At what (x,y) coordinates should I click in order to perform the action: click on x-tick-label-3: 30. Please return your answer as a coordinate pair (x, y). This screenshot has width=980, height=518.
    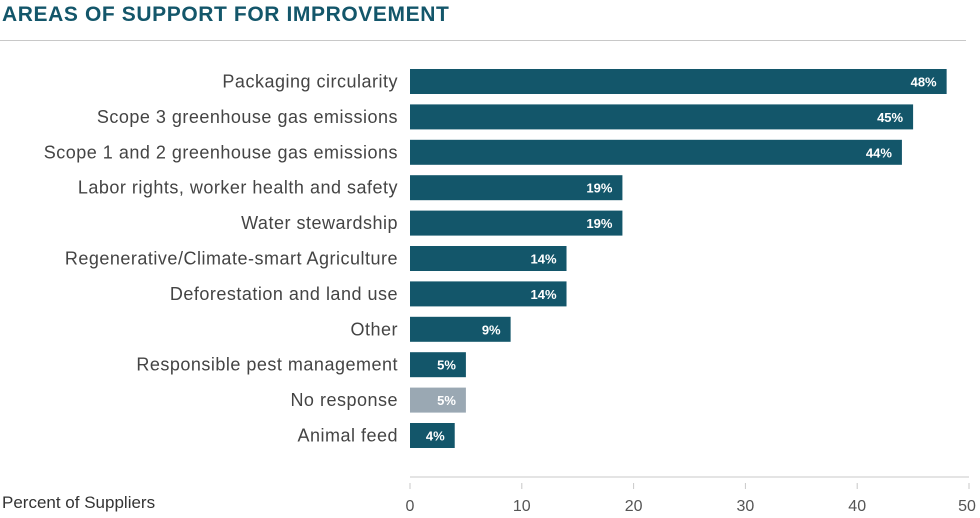
    Looking at the image, I should click on (746, 506).